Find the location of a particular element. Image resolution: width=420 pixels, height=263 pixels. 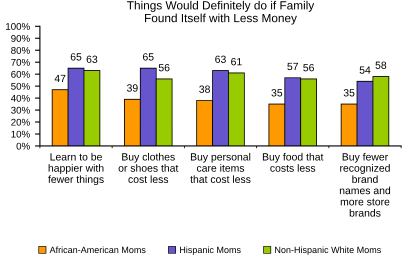

chart-title: Things Would Definitely do if Family Found Itself with Less Money is located at coordinates (220, 12).